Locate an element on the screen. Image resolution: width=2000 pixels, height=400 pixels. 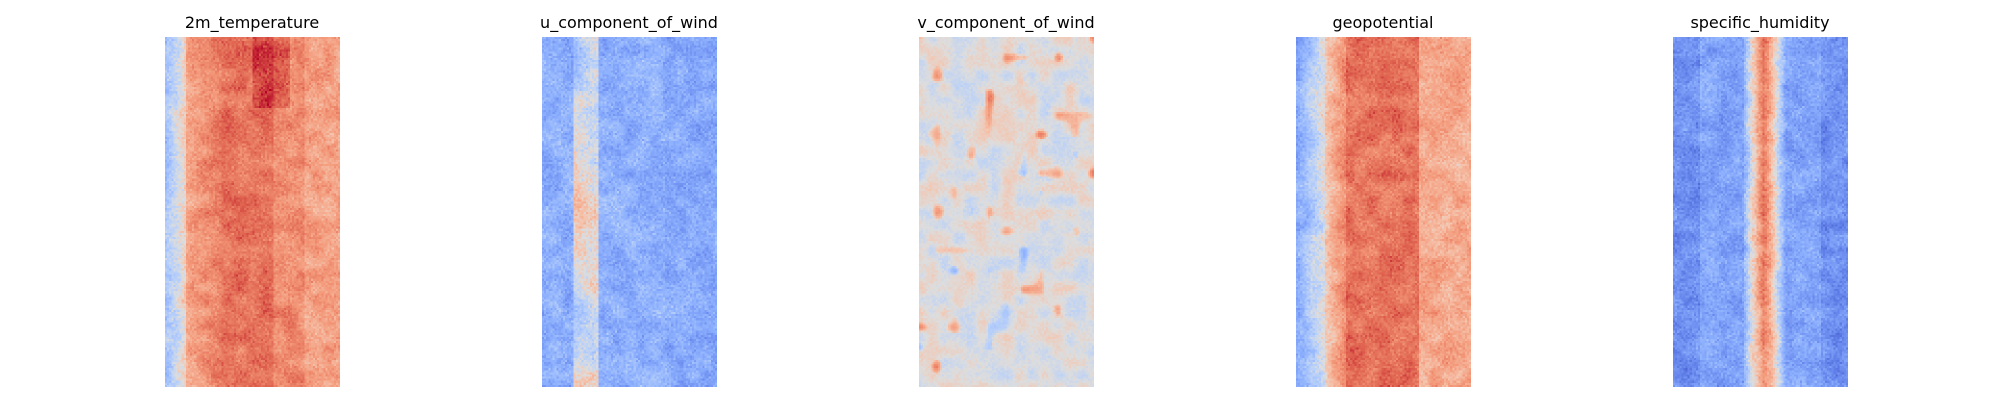
heatmap-v-component-of-wind is located at coordinates (1006, 212).